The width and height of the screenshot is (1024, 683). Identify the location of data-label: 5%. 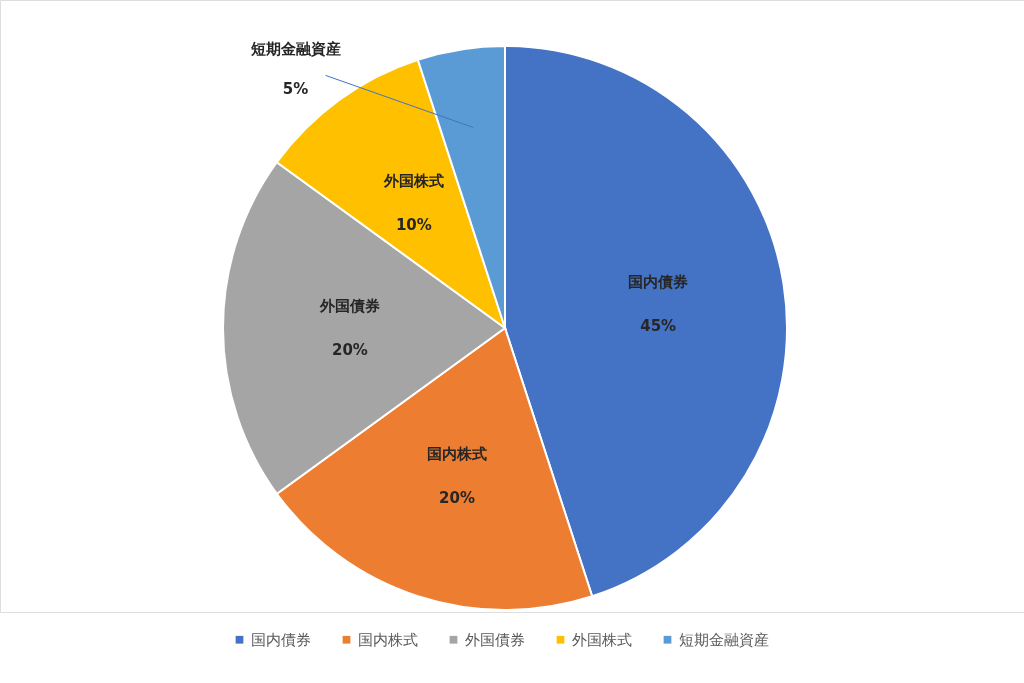
(295, 89).